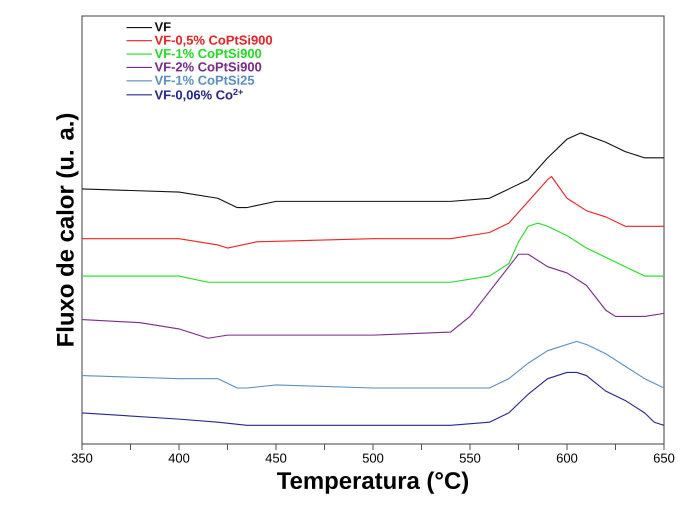  What do you see at coordinates (208, 53) in the screenshot?
I see `legend-label: VF-1% CoPtSi900` at bounding box center [208, 53].